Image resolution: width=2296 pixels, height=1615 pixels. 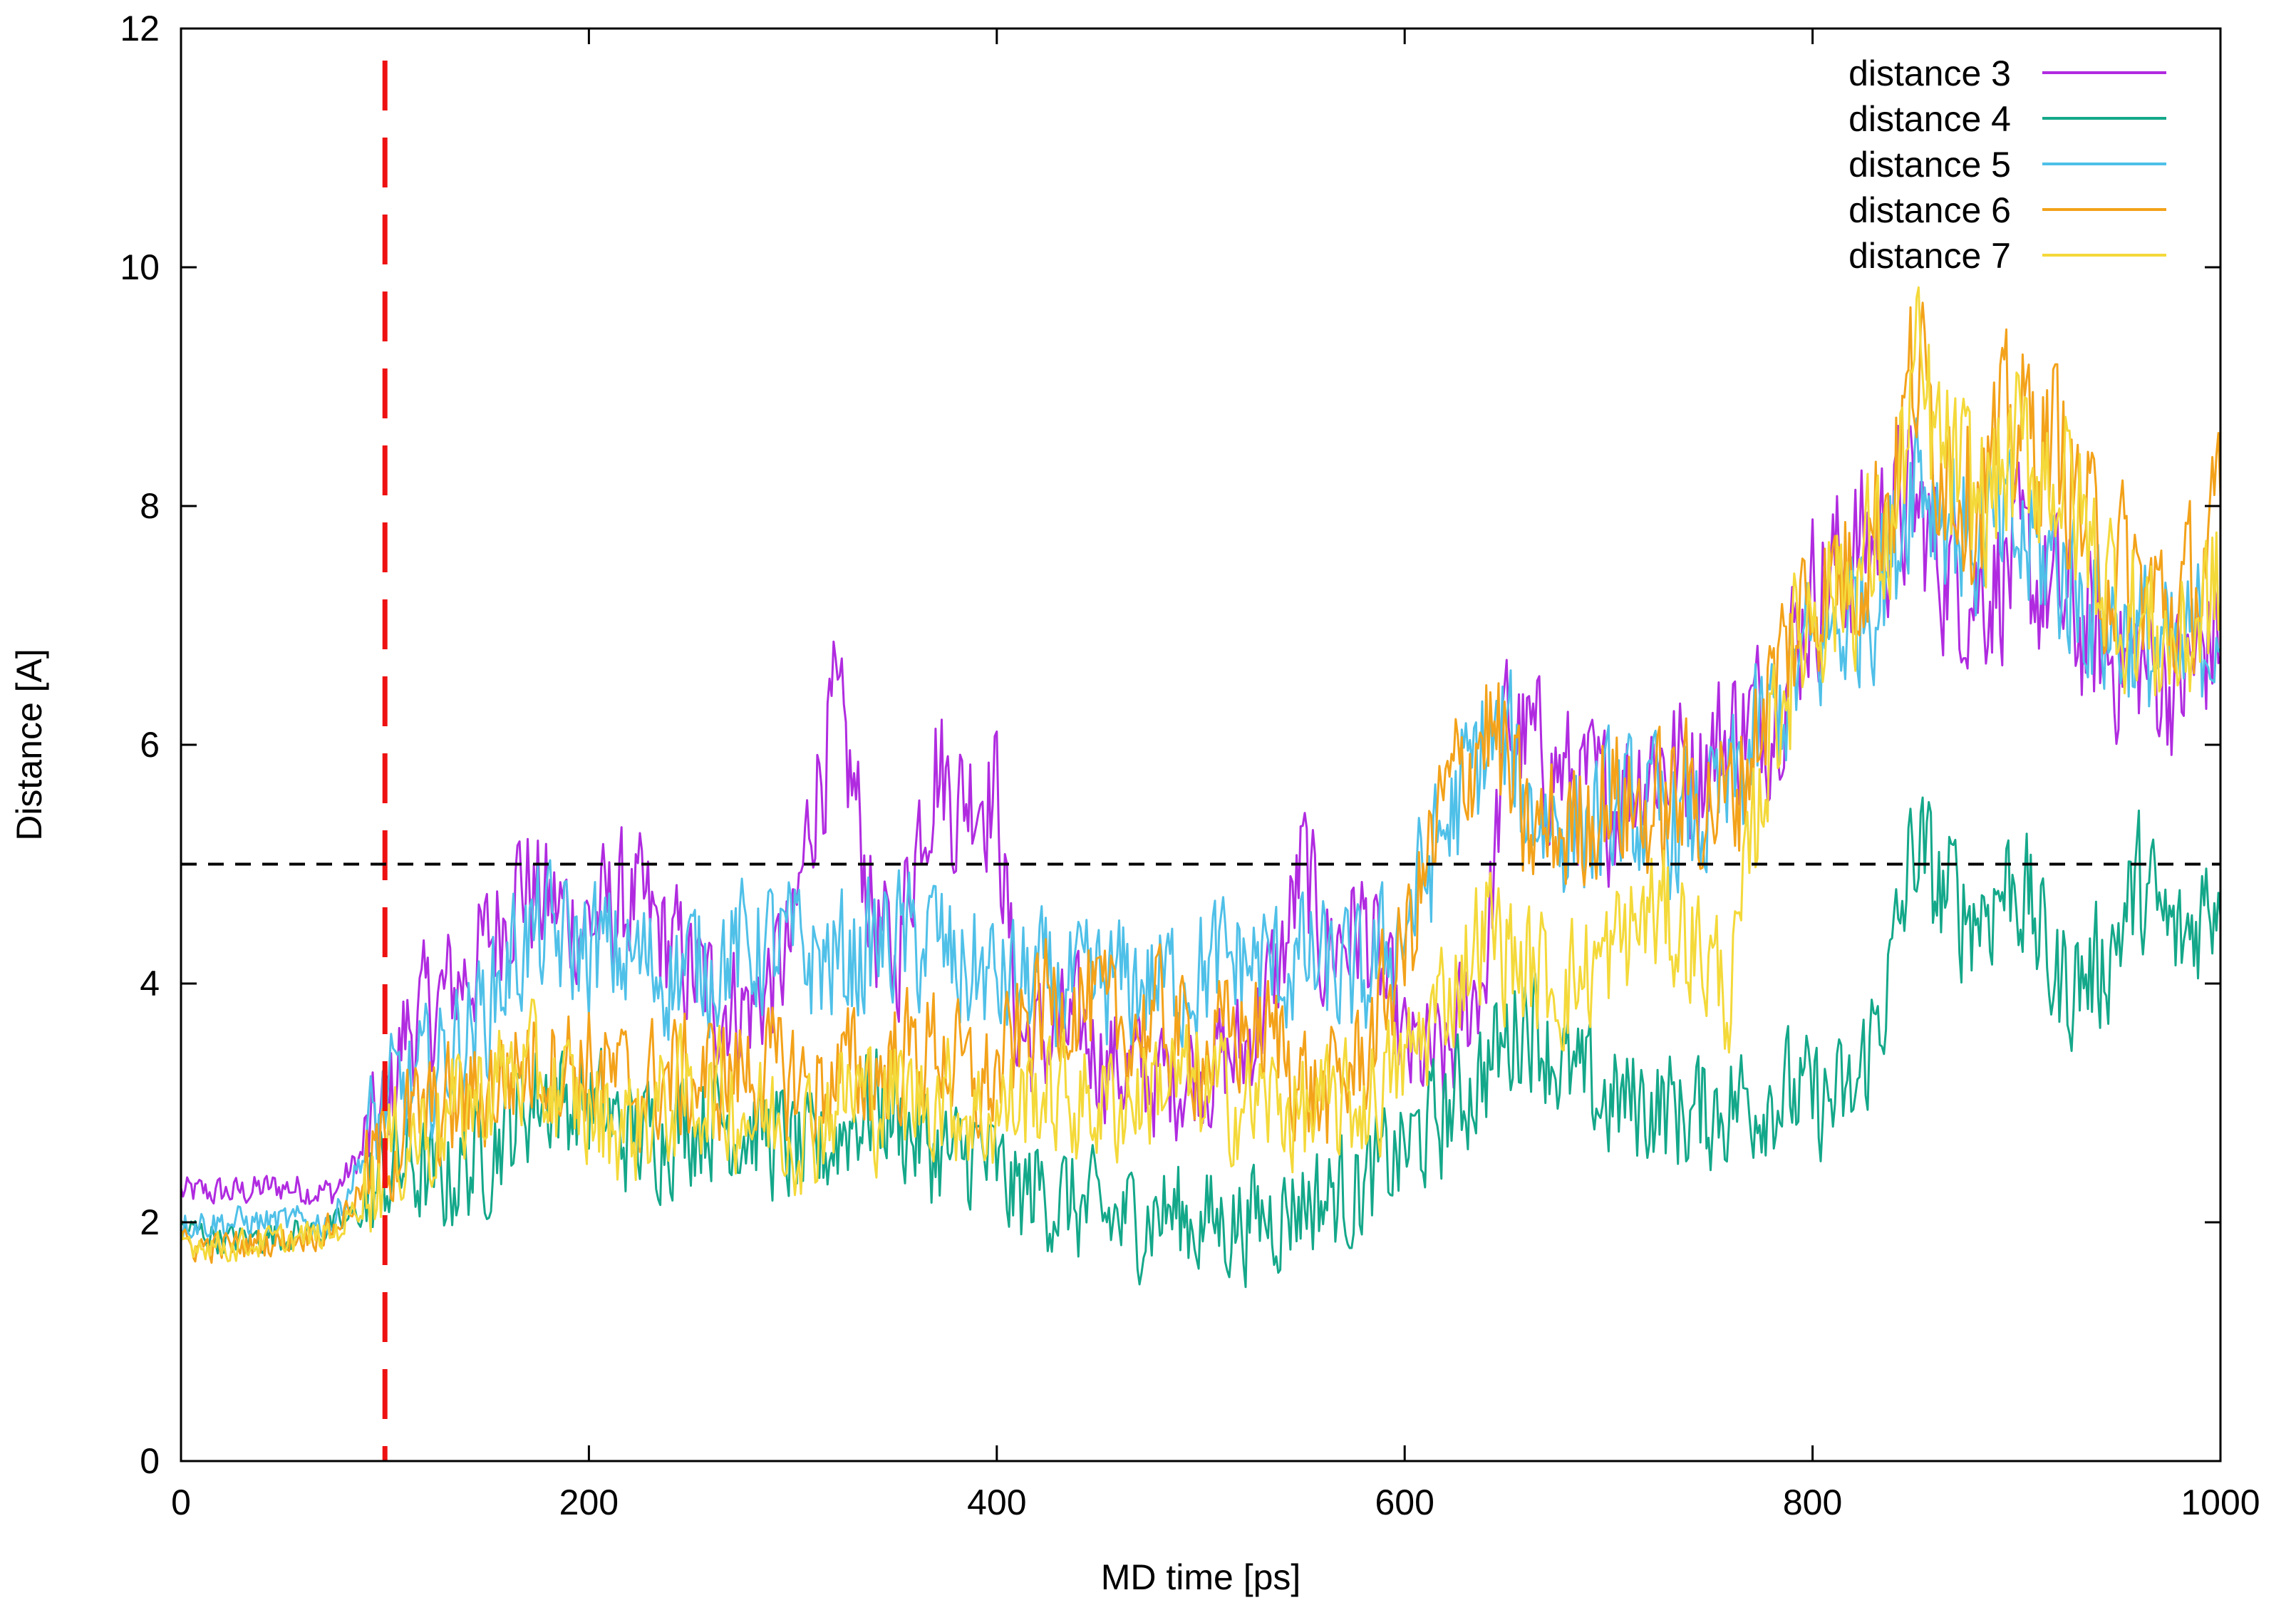 I want to click on x-tick-label: 400, so click(x=997, y=1502).